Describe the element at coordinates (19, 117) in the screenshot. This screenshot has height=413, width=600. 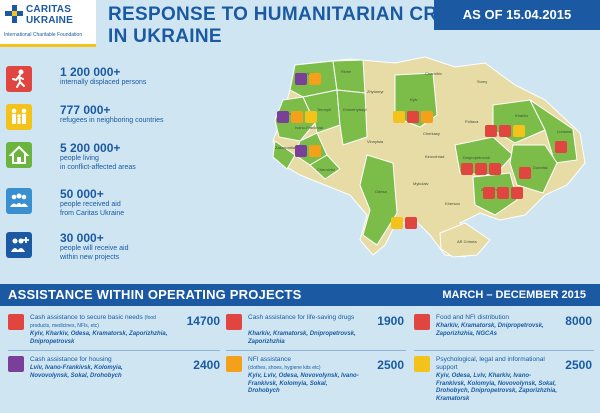
I see `family-icon` at that location.